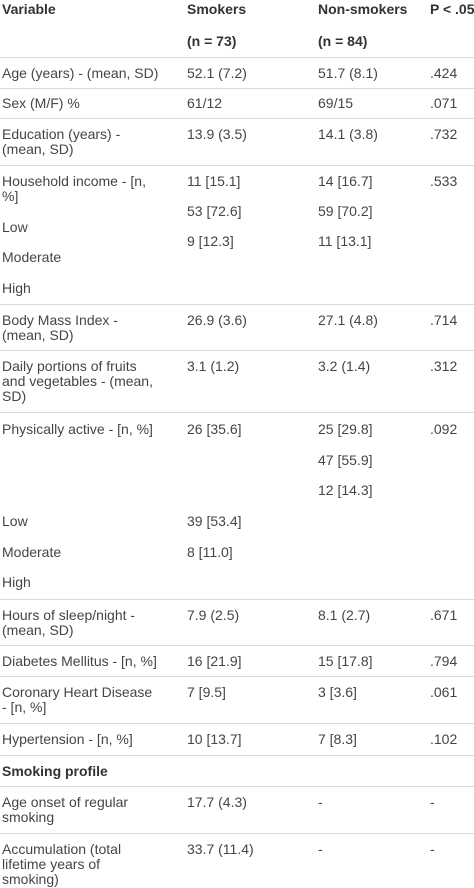 The height and width of the screenshot is (888, 474). What do you see at coordinates (214, 211) in the screenshot?
I see `table-cell: 53 [72.6]` at bounding box center [214, 211].